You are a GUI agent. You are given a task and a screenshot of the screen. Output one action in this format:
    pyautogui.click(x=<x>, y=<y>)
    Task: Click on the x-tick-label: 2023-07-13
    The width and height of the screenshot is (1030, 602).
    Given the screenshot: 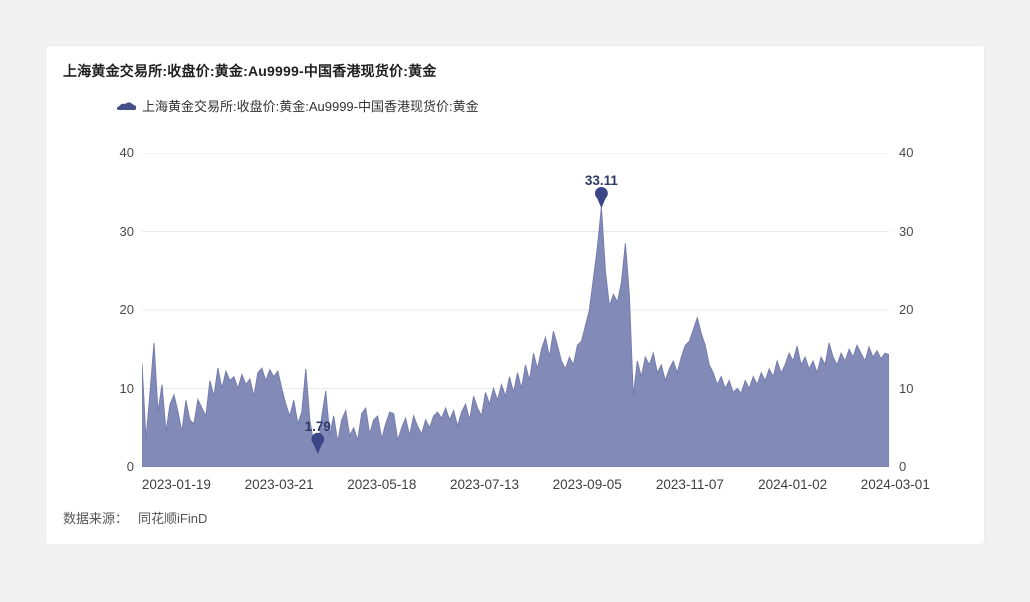 What is the action you would take?
    pyautogui.click(x=484, y=484)
    